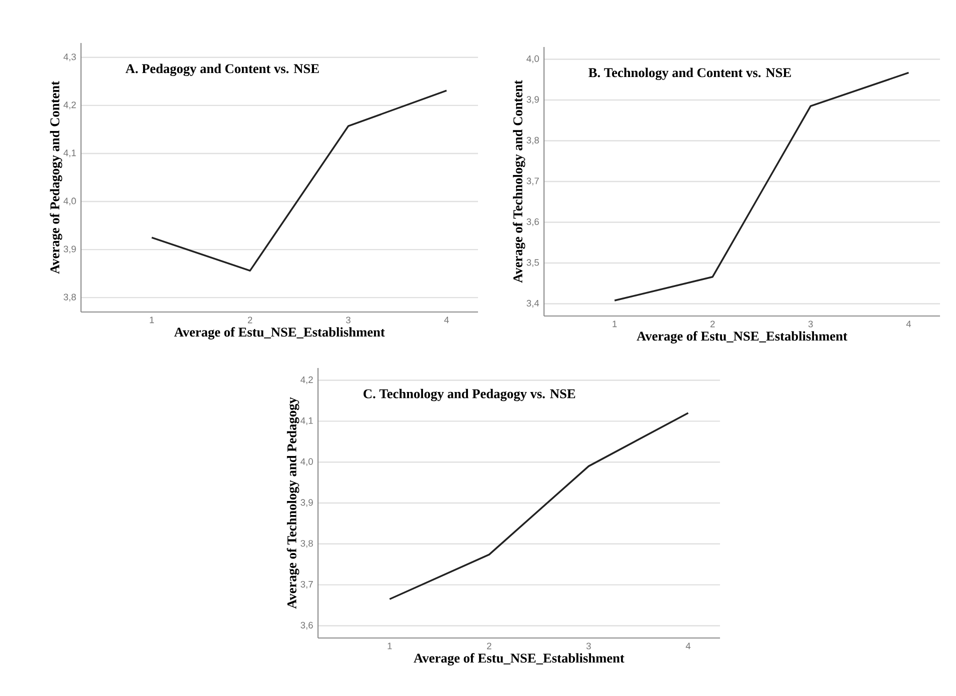 This screenshot has height=696, width=956. What do you see at coordinates (222, 70) in the screenshot?
I see `text: A. Pedagogy and Content vs. NSE` at bounding box center [222, 70].